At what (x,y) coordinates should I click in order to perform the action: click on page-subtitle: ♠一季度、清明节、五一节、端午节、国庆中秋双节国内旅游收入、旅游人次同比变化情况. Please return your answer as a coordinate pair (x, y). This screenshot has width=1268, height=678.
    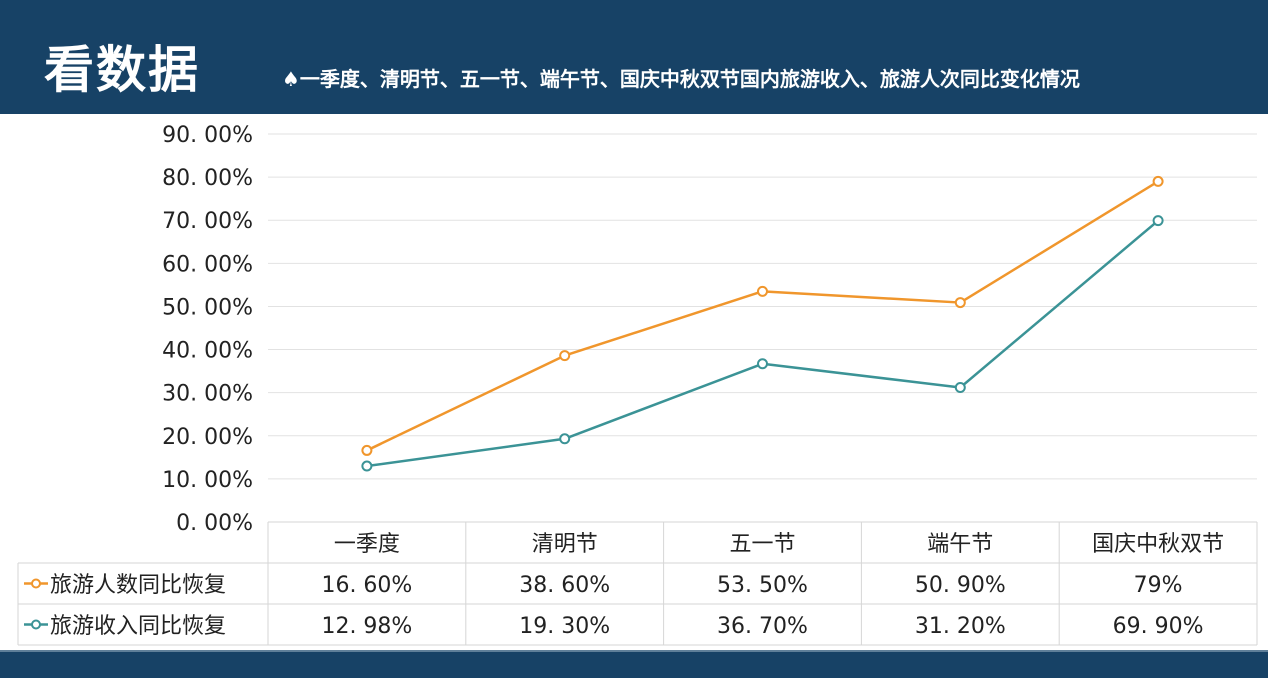
    Looking at the image, I should click on (681, 79).